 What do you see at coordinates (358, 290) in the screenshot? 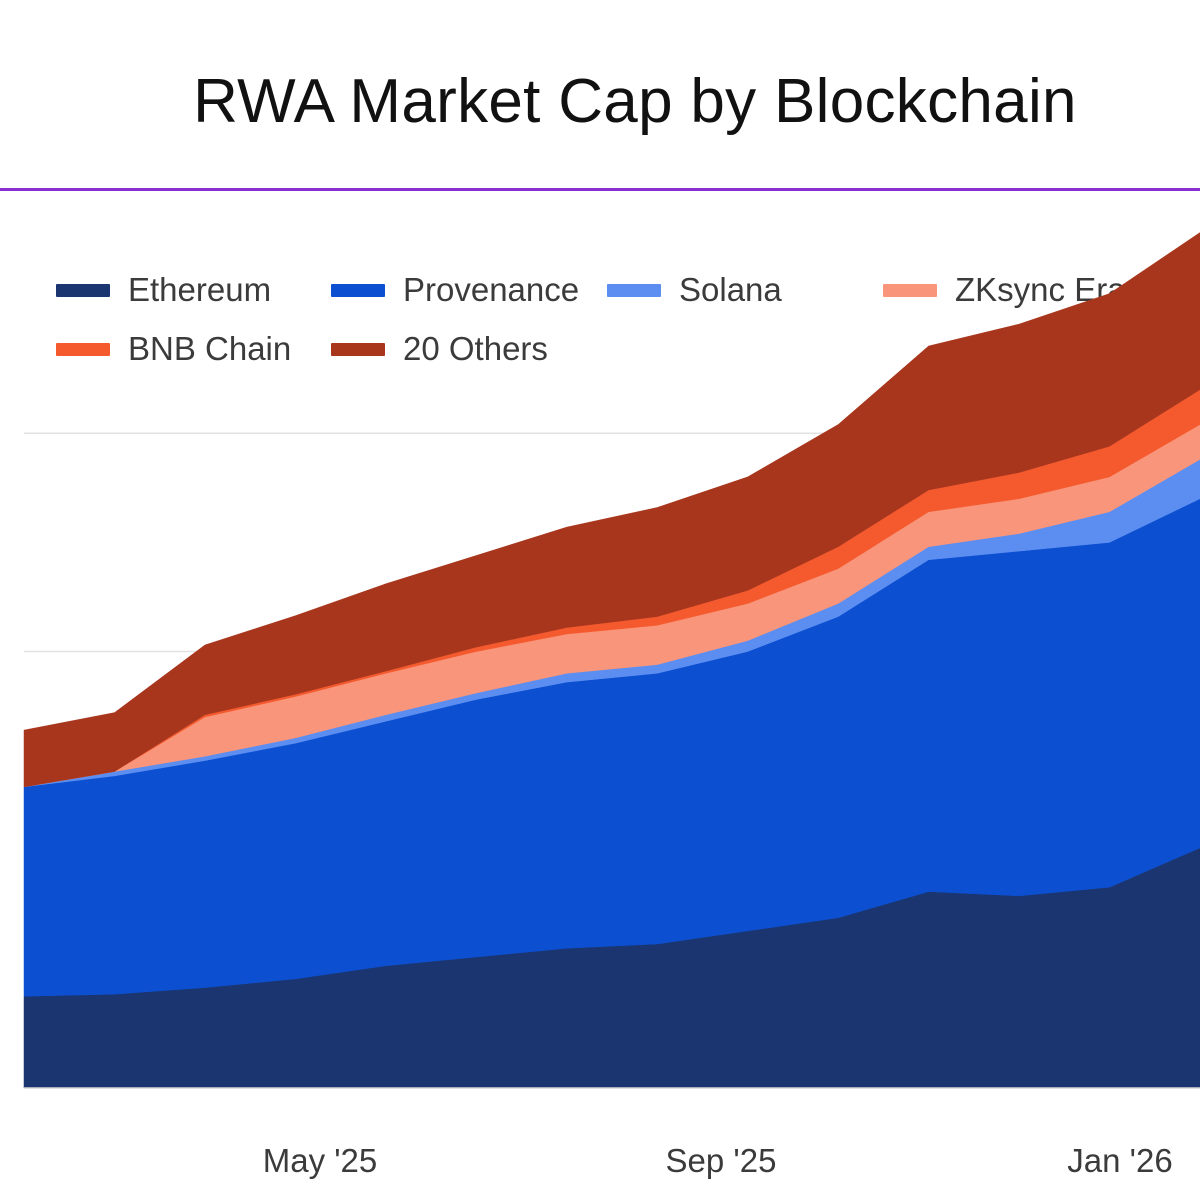
I see `legend-swatch-provenance` at bounding box center [358, 290].